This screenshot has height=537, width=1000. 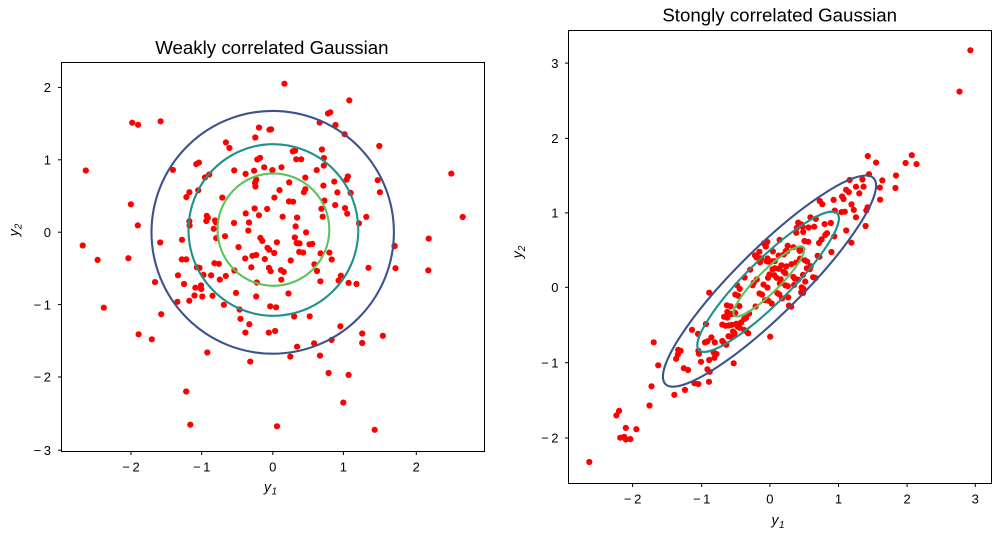 What do you see at coordinates (42, 450) in the screenshot?
I see `svg-text: − 3` at bounding box center [42, 450].